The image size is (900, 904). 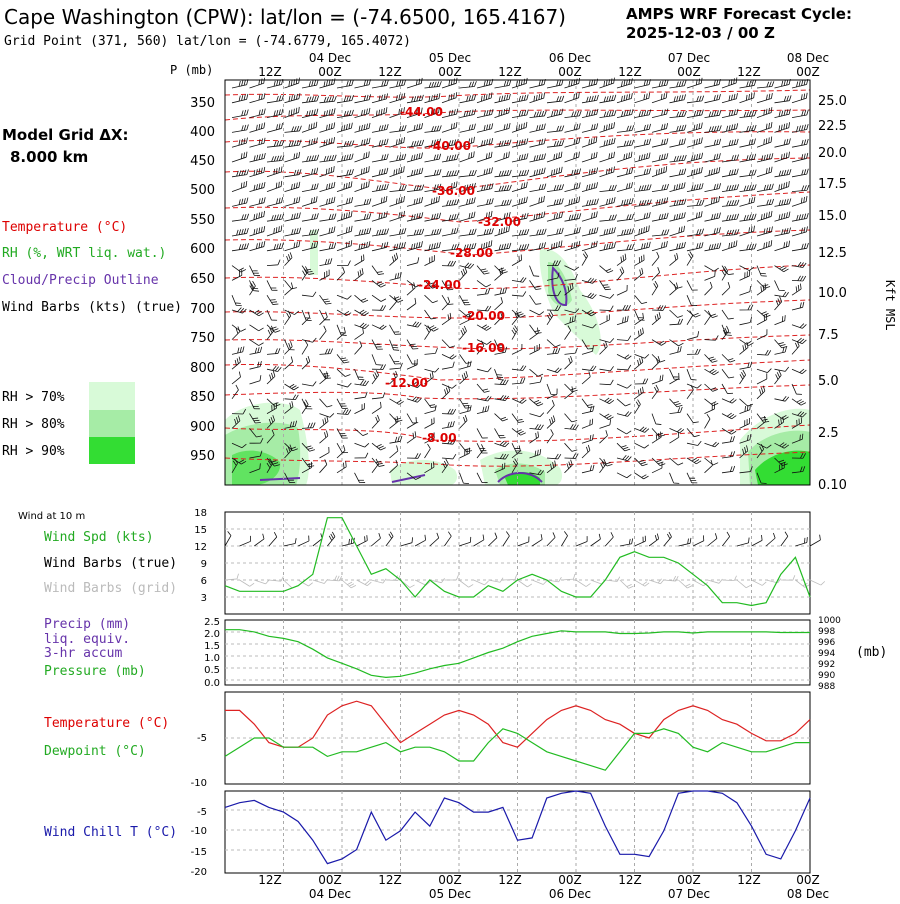 I want to click on pressure-unit: (mb), so click(x=871, y=652).